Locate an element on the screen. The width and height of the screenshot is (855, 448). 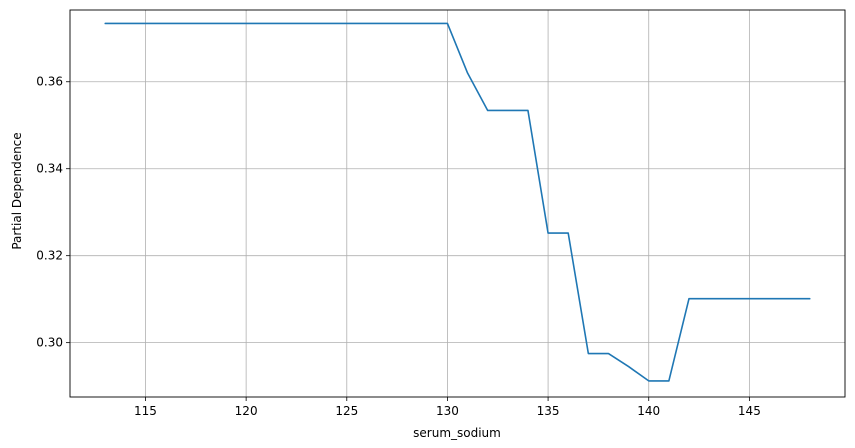
x-tick-label: 130 is located at coordinates (447, 411).